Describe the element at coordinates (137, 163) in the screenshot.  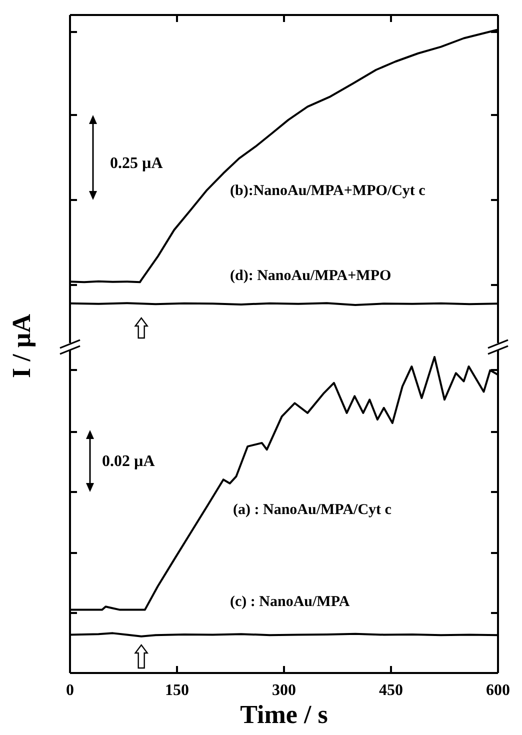
I see `annotation: 0.25 µA` at that location.